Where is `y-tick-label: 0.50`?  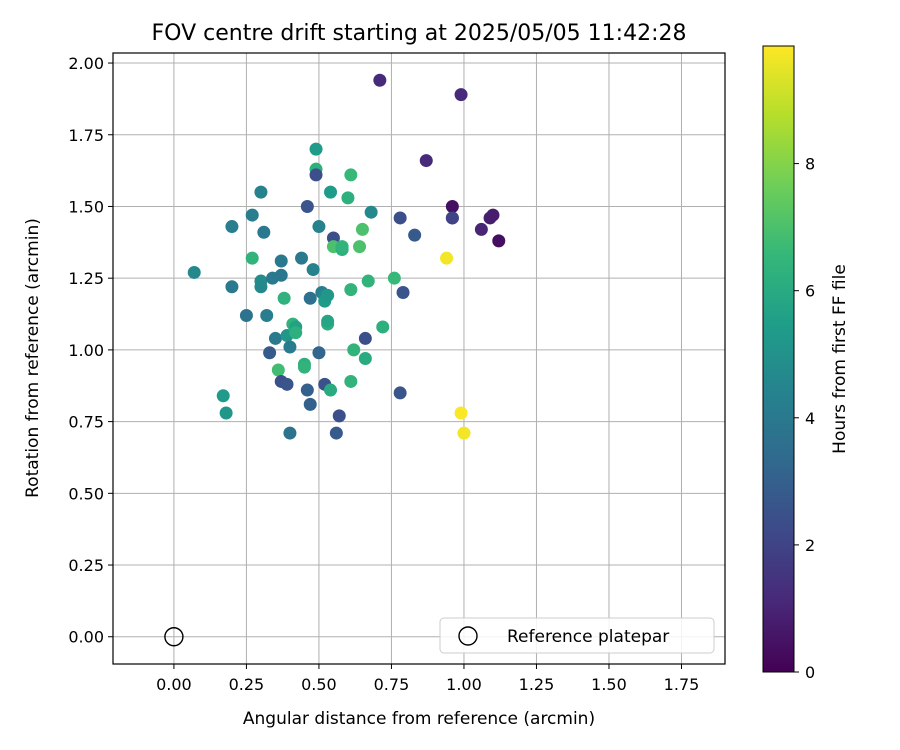 y-tick-label: 0.50 is located at coordinates (86, 493).